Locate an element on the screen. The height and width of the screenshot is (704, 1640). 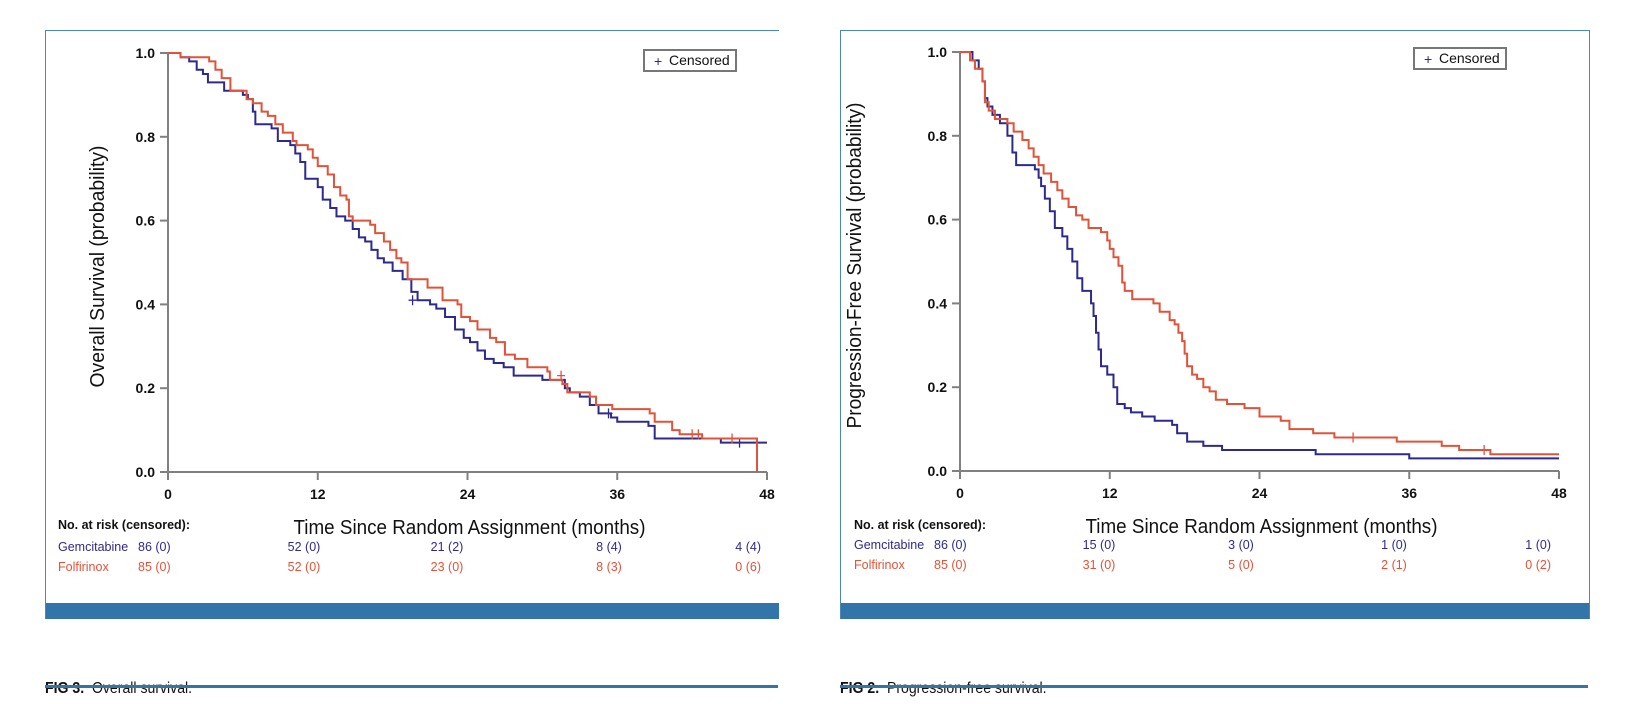
risk-cell: 15 (0) is located at coordinates (1099, 545).